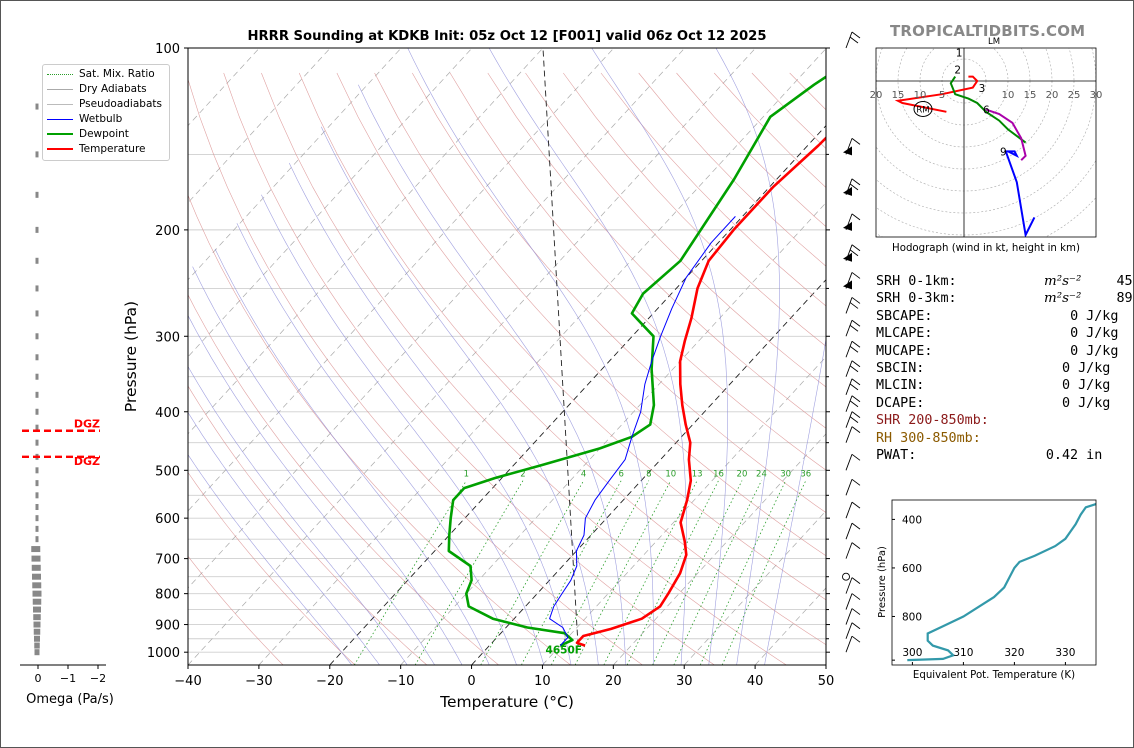  I want to click on theta-e-x-tick-label: 300, so click(912, 653).